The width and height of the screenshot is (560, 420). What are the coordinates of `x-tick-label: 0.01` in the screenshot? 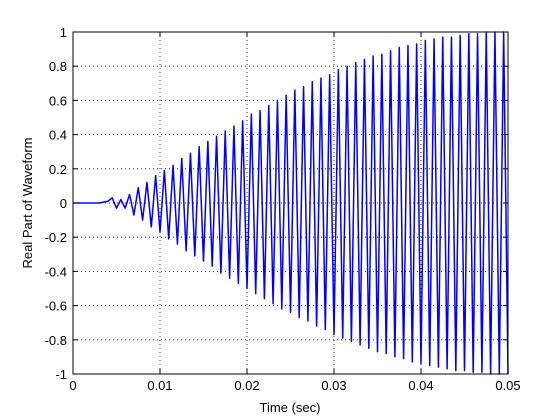 It's located at (159, 385).